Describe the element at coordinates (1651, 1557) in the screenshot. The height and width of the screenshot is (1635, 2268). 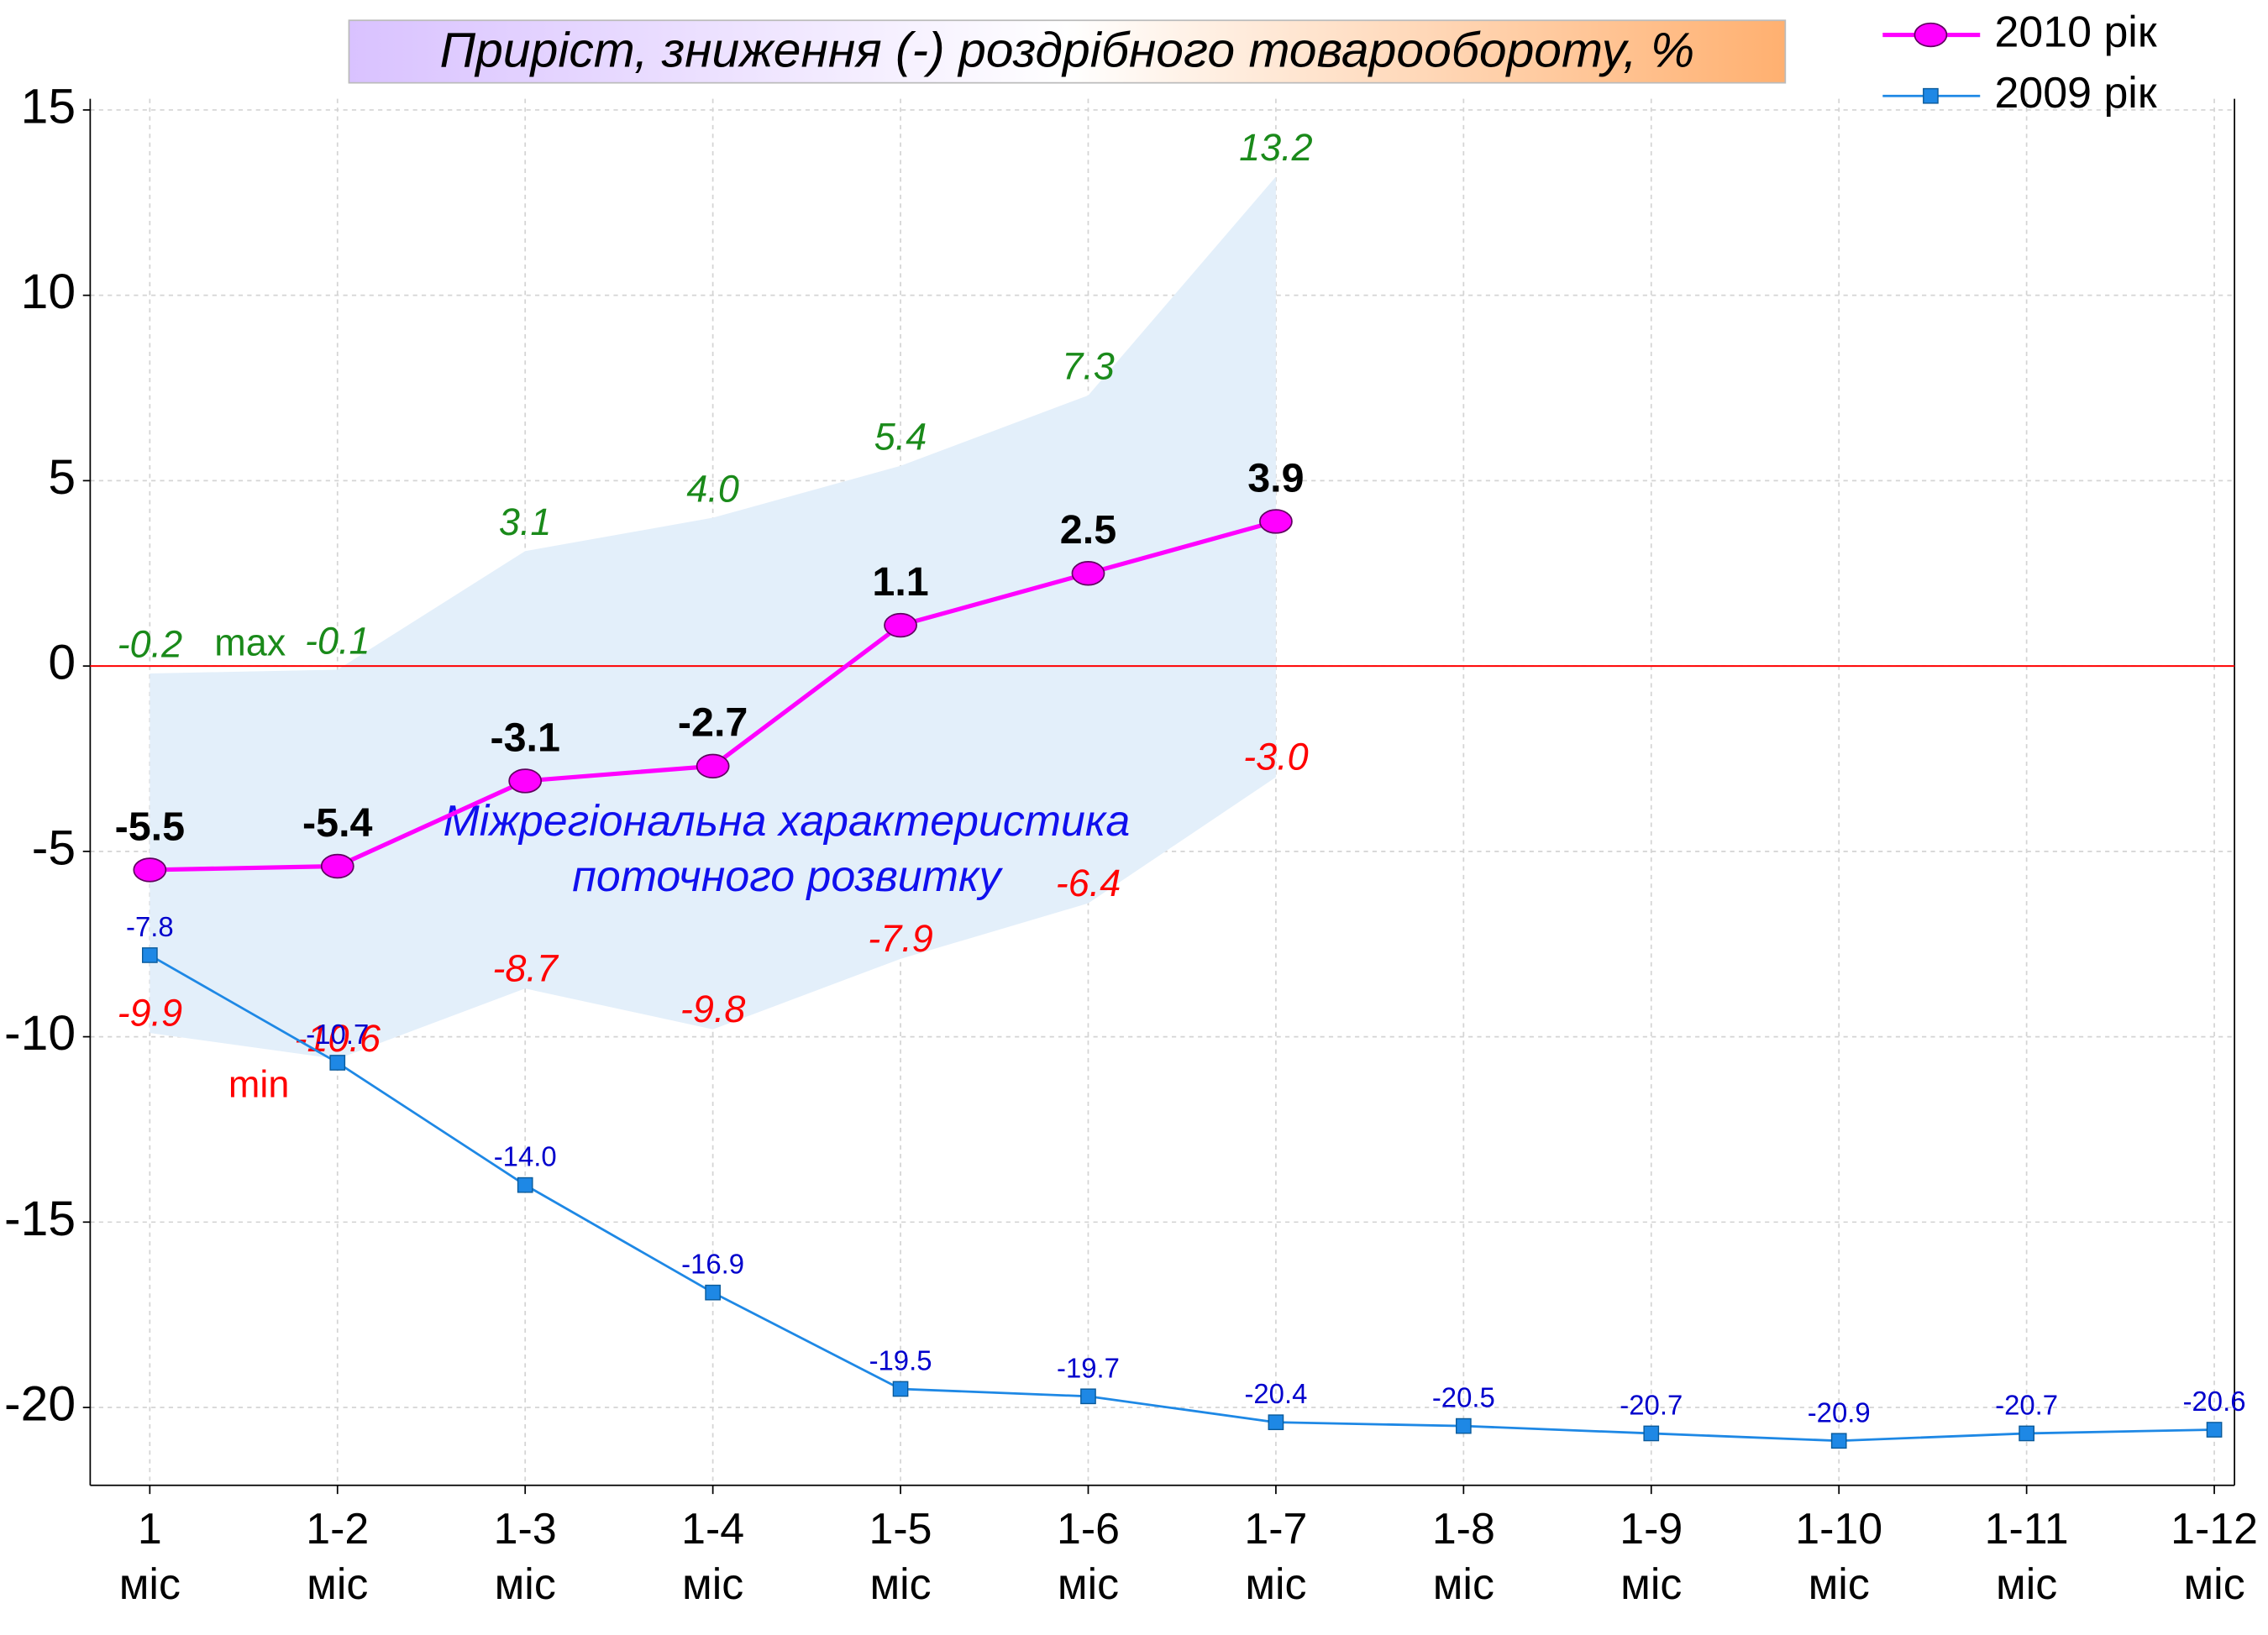
I see `x-tick-label: 1-9 міс` at that location.